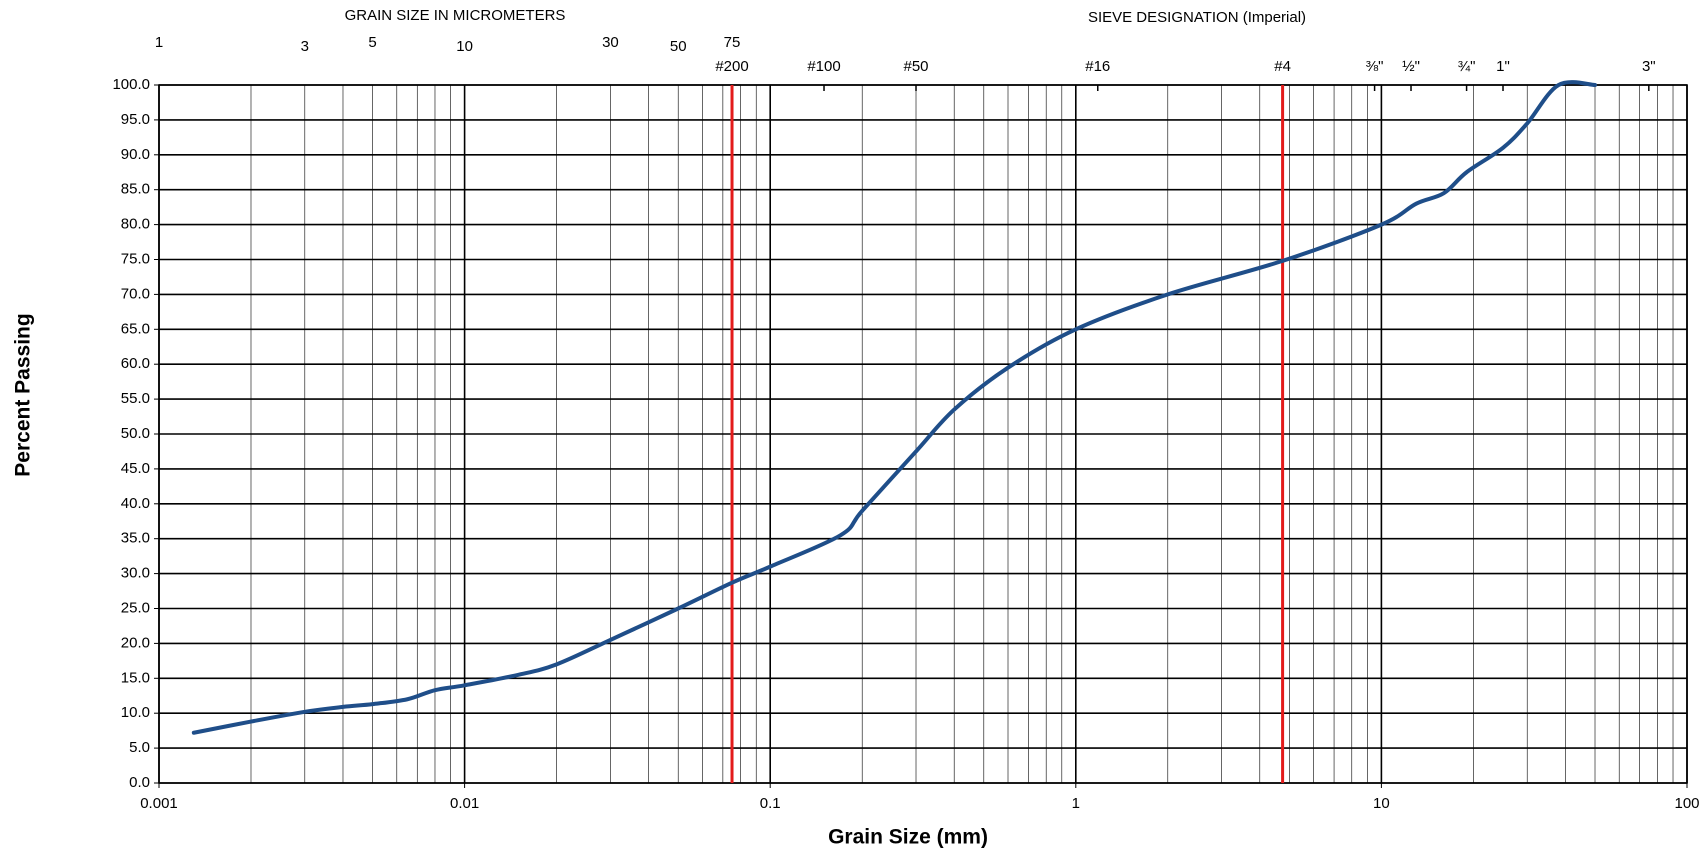 The image size is (1704, 850). Describe the element at coordinates (135, 573) in the screenshot. I see `y-tick-label: 30.0` at that location.